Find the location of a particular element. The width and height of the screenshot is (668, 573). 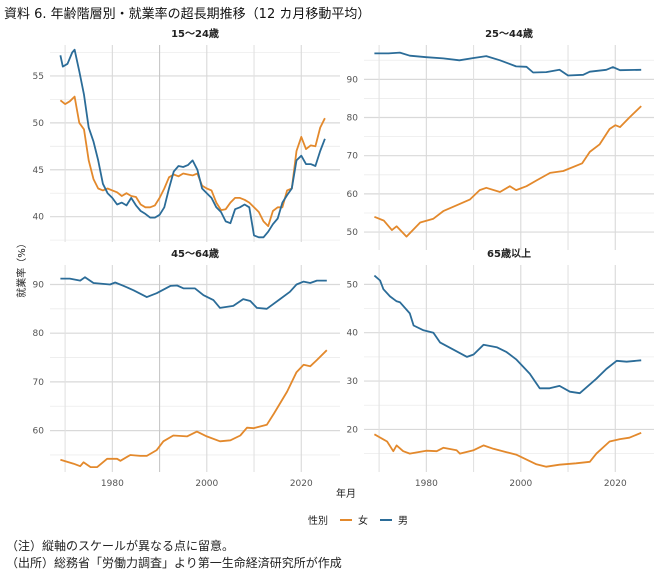

y-tick-label: 55 is located at coordinates (38, 77).